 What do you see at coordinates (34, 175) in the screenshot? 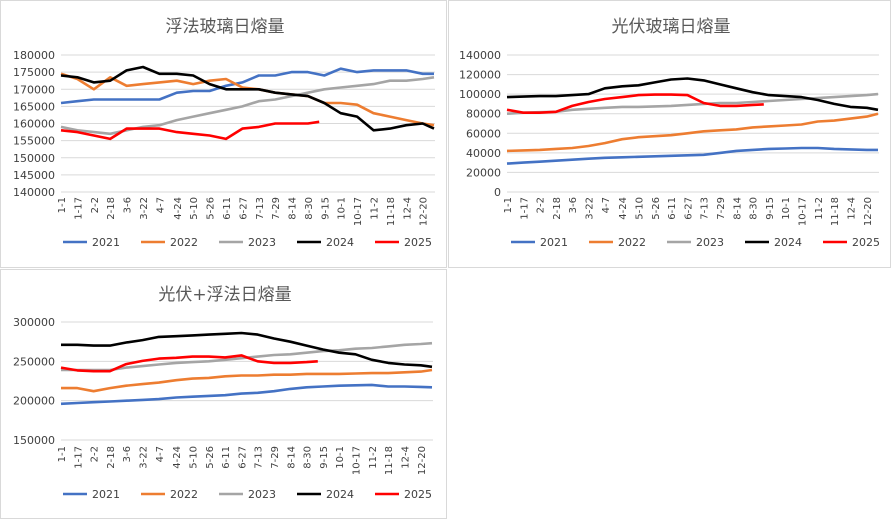
I see `y-tick-label: 145000` at bounding box center [34, 175].